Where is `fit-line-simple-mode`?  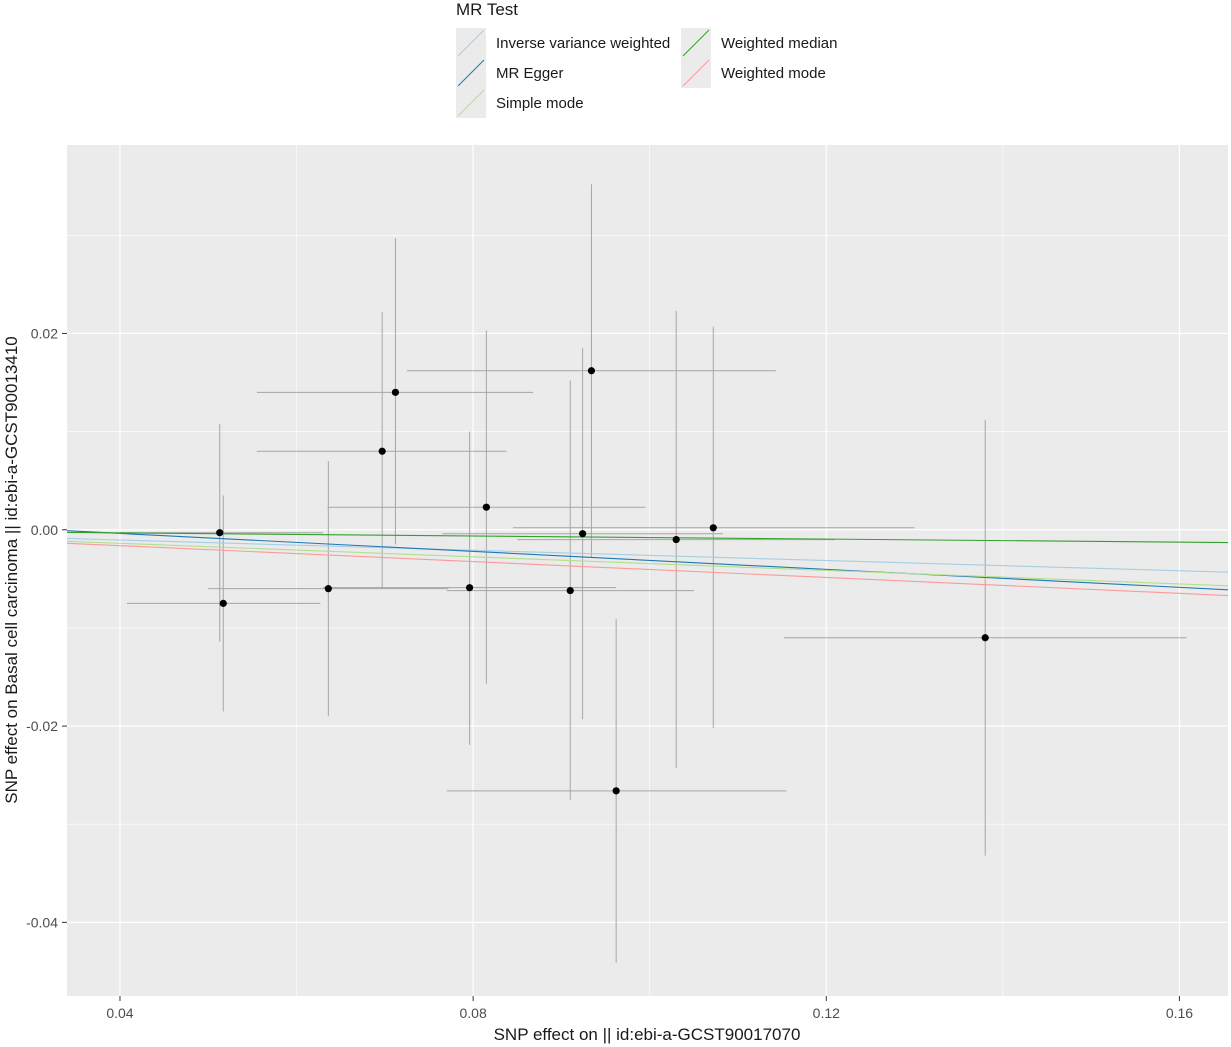 fit-line-simple-mode is located at coordinates (647, 563).